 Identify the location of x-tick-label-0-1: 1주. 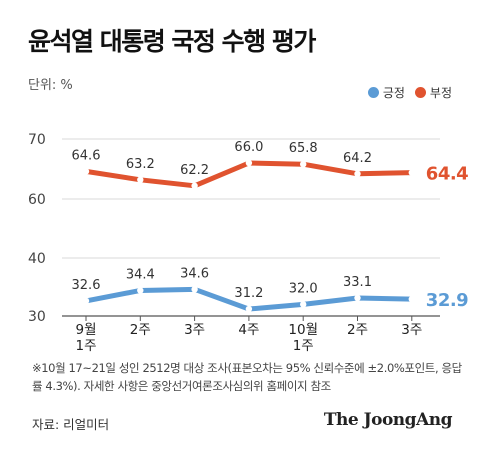
(85, 346).